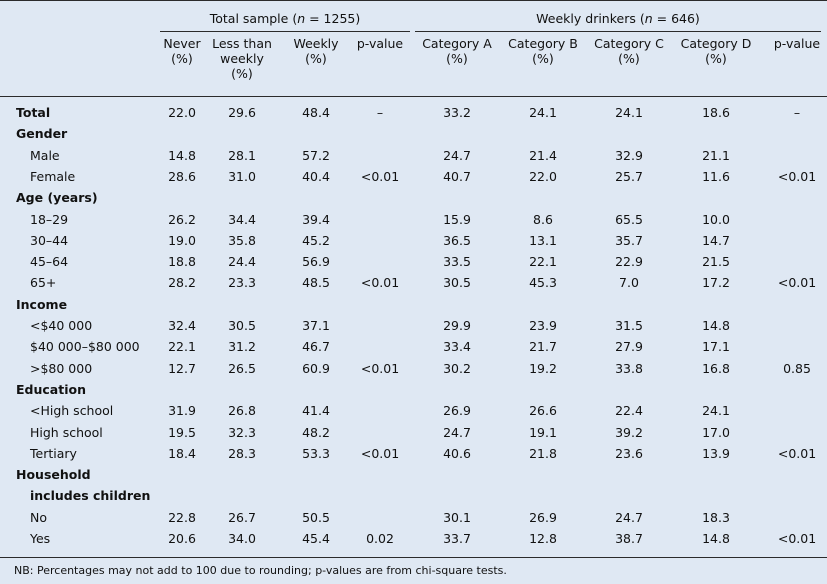 This screenshot has height=584, width=827. I want to click on table-cell: 26.7, so click(242, 517).